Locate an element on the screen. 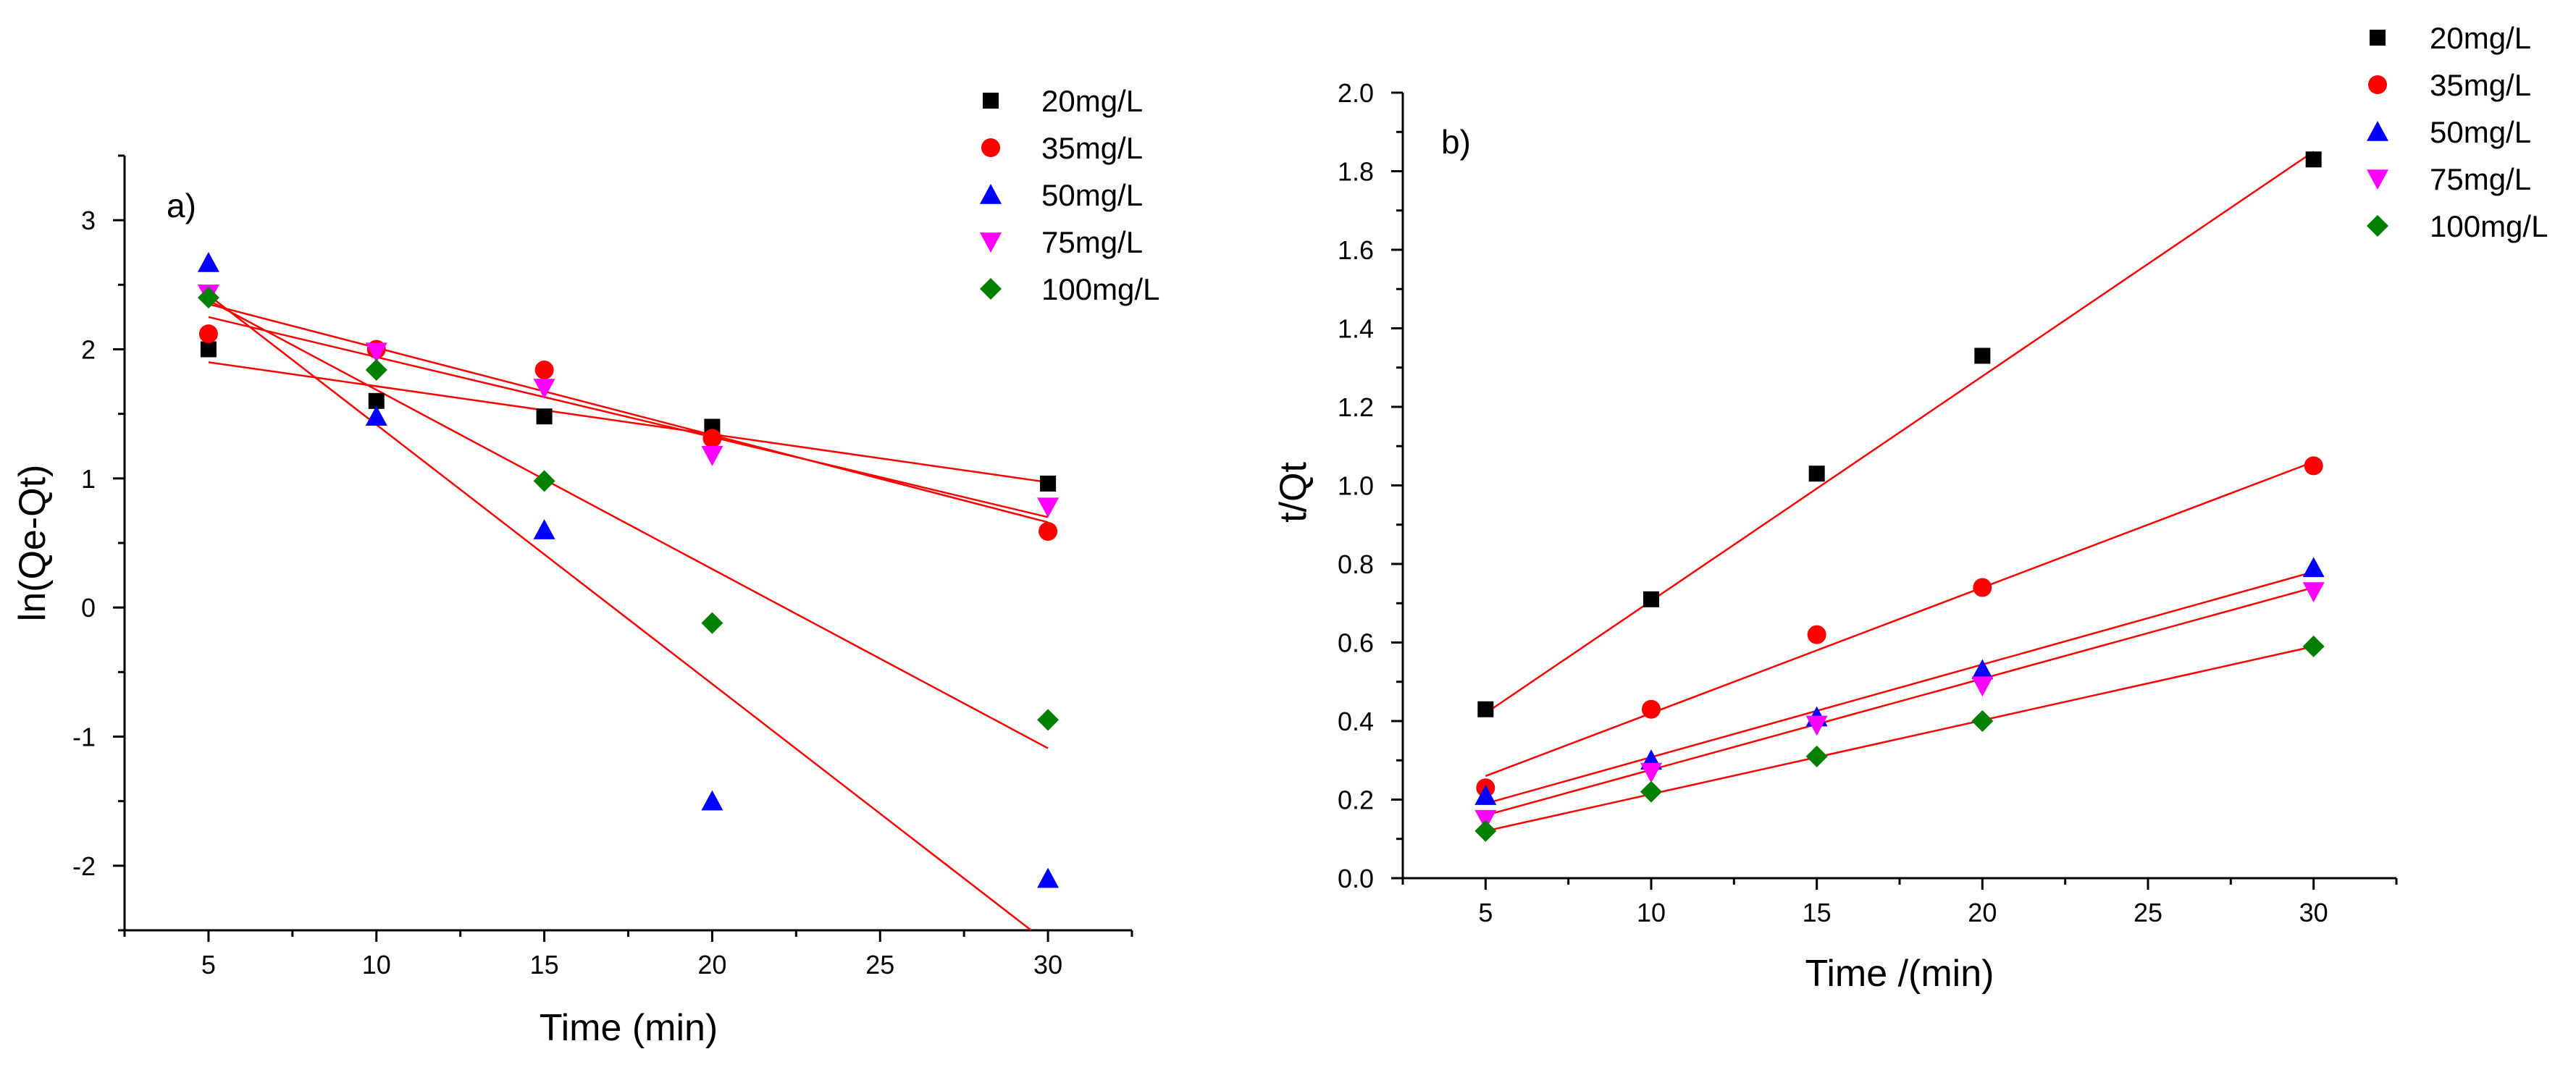 The width and height of the screenshot is (2576, 1070). y-tick-label: 2.0 is located at coordinates (1356, 93).